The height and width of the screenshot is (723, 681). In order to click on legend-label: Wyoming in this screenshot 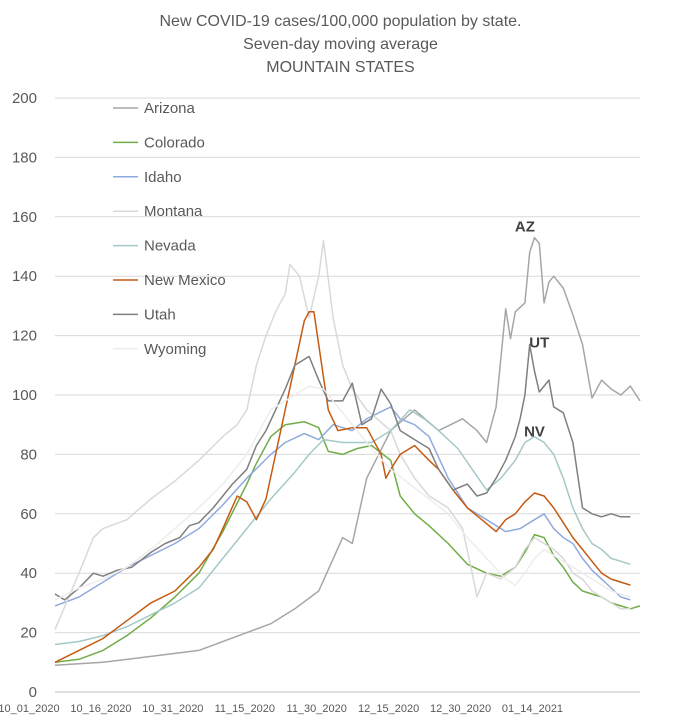, I will do `click(175, 349)`.